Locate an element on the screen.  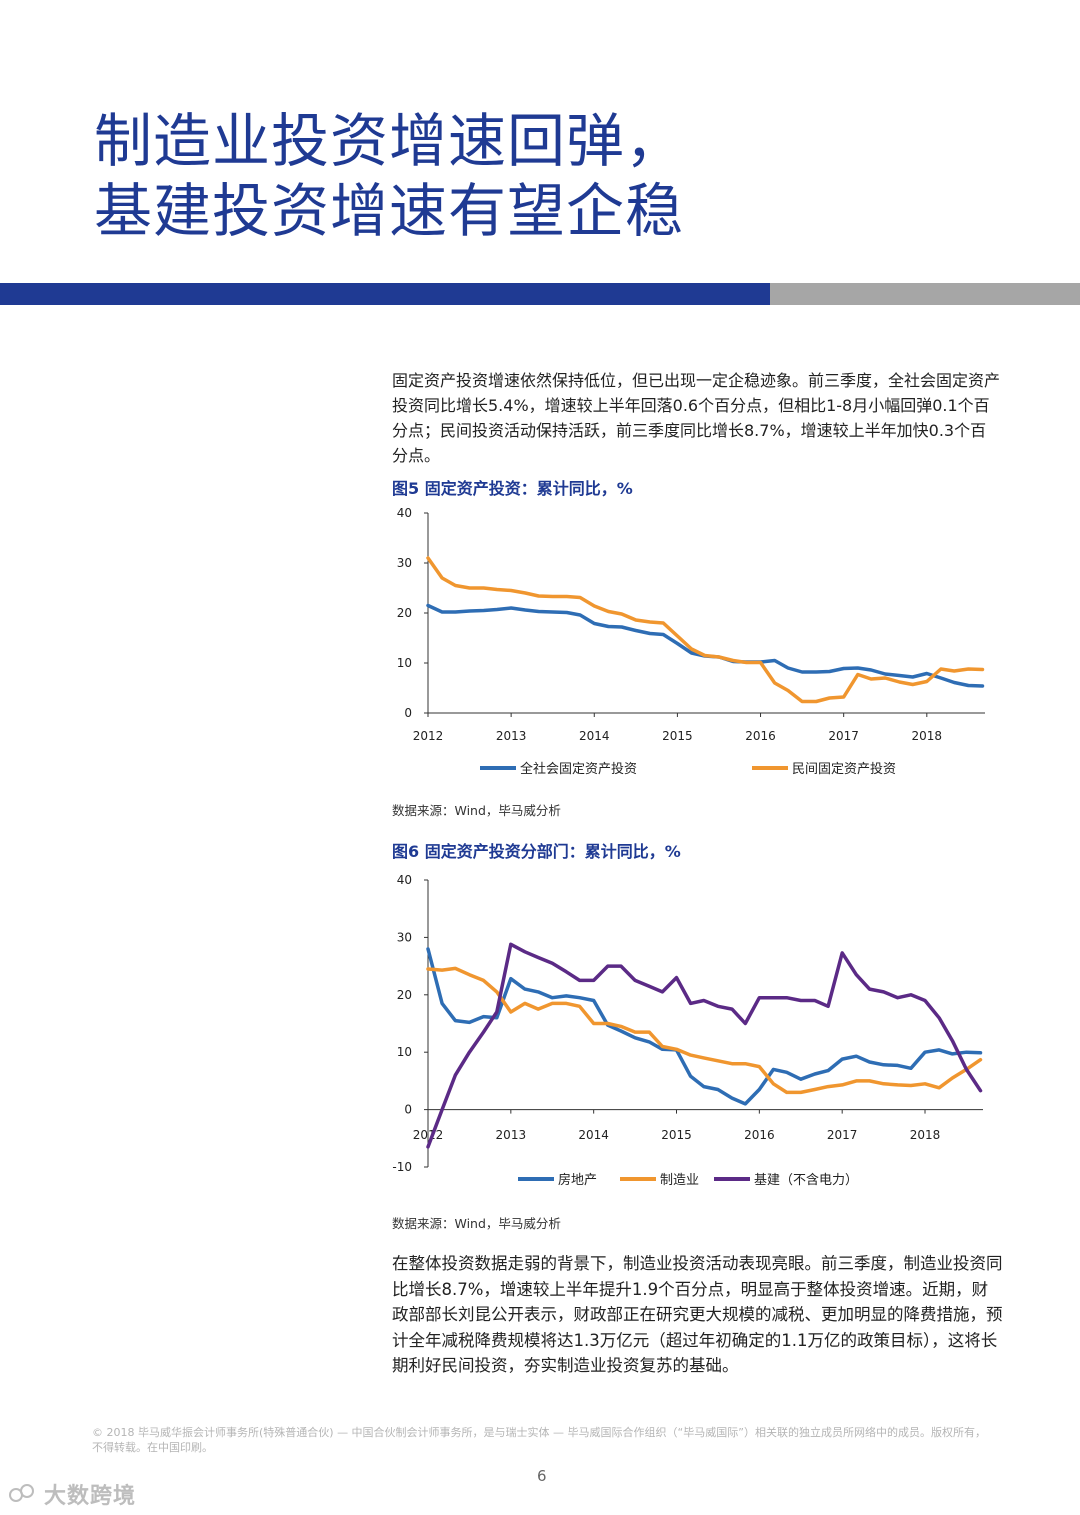
watermark-text: 大数跨境 is located at coordinates (90, 1496).